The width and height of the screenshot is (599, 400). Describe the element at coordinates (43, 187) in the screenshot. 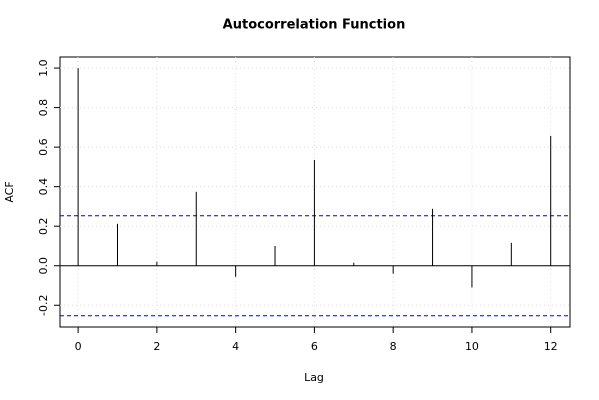

I see `y-tick-label: 0.4` at that location.